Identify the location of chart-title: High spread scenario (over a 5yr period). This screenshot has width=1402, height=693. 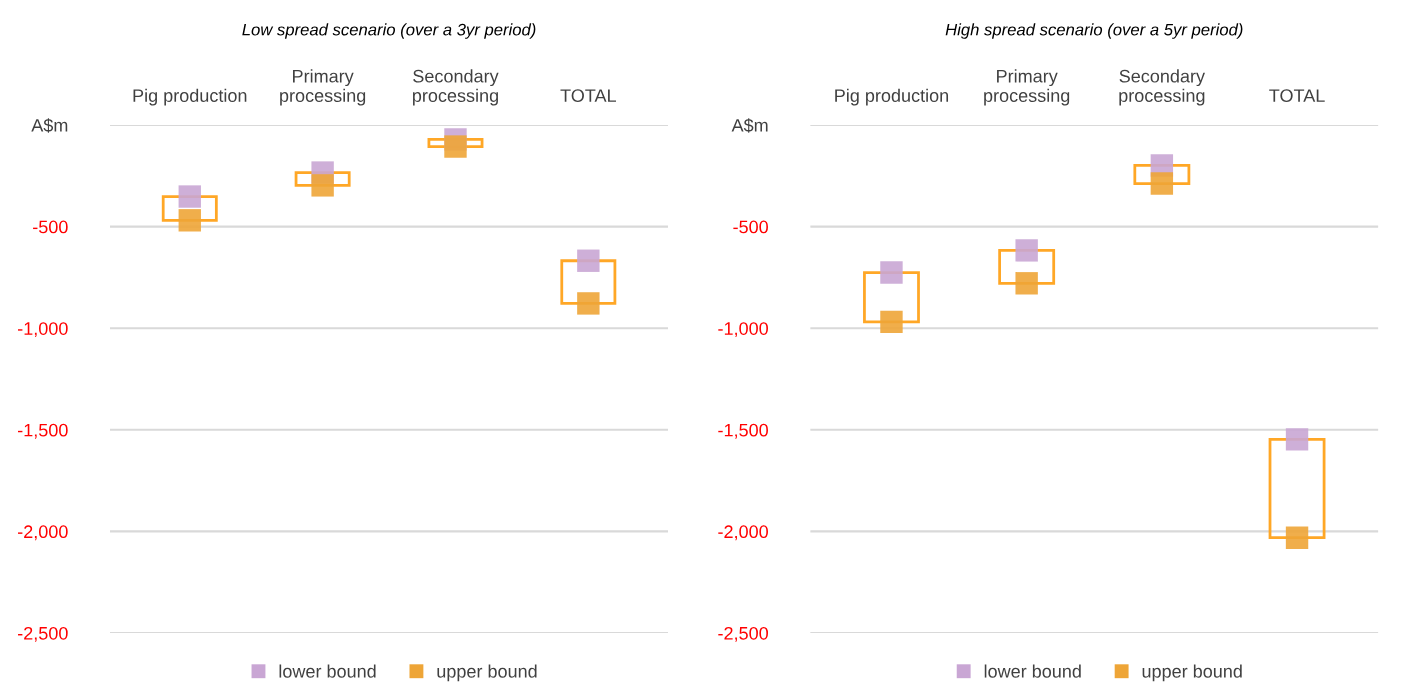
(1094, 31).